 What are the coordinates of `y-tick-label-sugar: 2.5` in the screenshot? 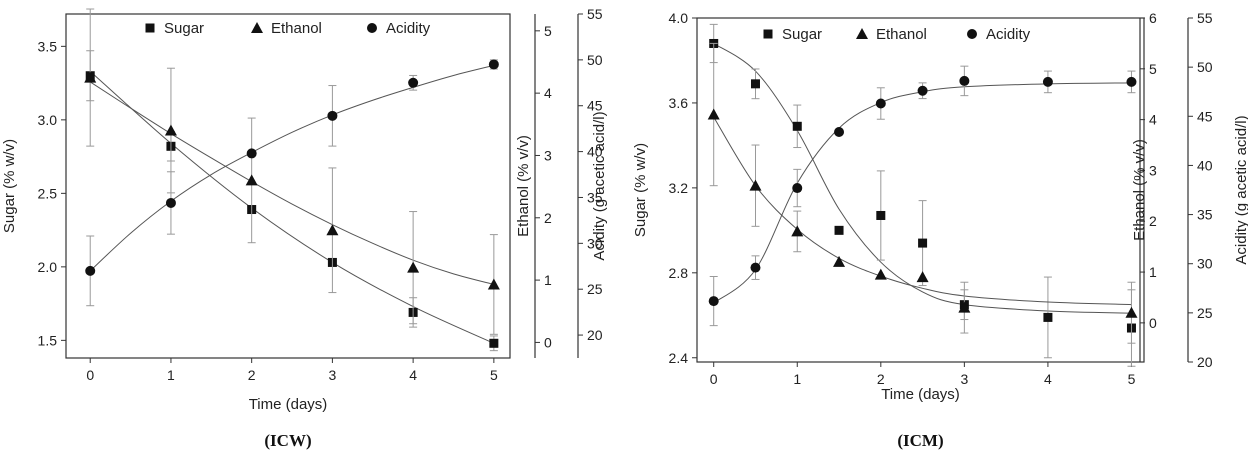 It's located at (48, 193).